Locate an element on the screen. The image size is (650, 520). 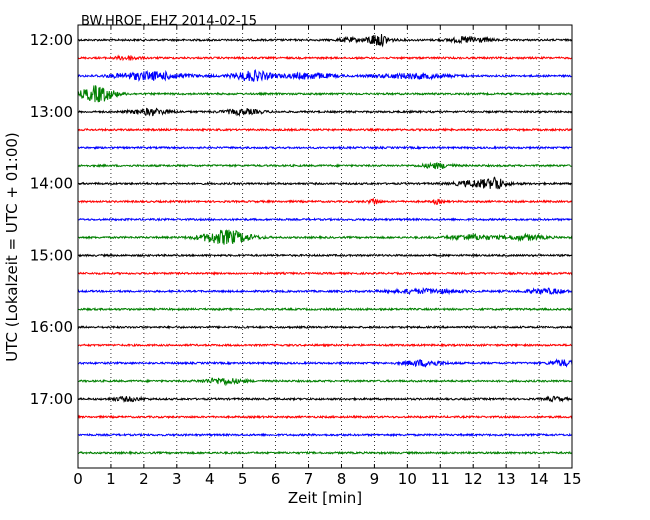
x-tick-label: 2 is located at coordinates (144, 479).